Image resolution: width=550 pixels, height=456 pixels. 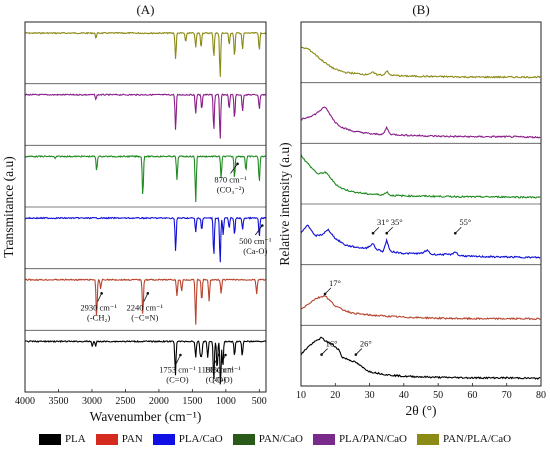 What do you see at coordinates (145, 9) in the screenshot?
I see `panel-label: (A)` at bounding box center [145, 9].